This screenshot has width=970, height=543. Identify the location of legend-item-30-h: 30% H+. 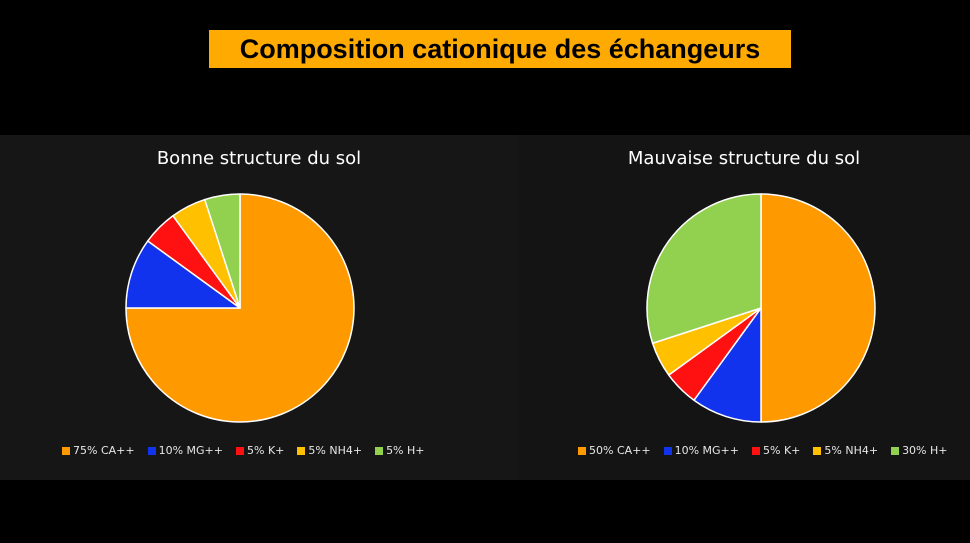
(919, 450).